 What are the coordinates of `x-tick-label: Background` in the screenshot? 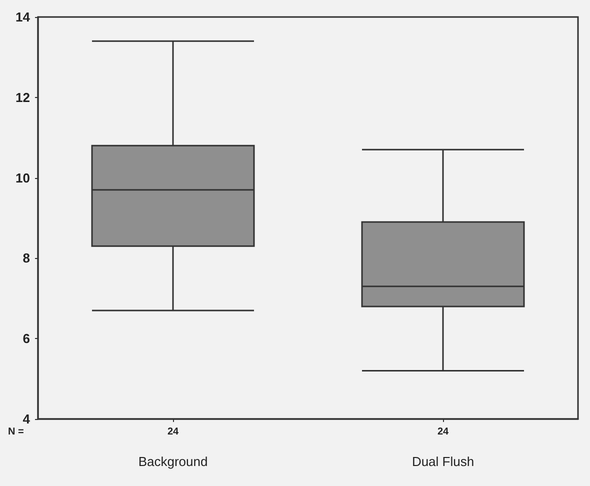 It's located at (173, 461).